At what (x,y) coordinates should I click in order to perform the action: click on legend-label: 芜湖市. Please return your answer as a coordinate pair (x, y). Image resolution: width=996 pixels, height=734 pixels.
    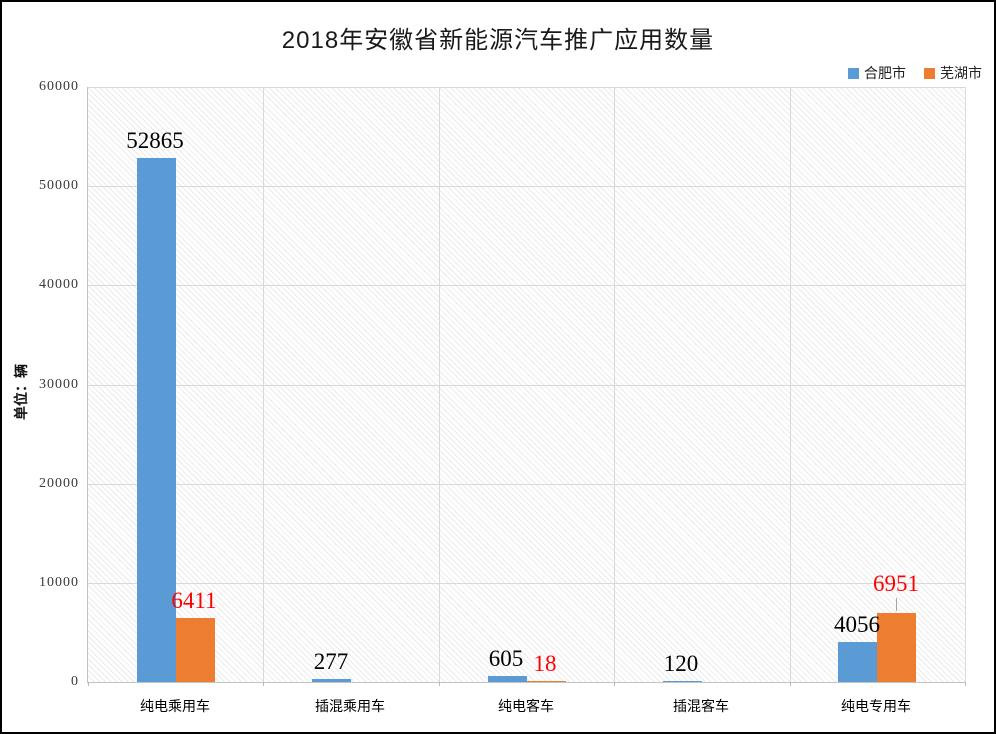
    Looking at the image, I should click on (961, 73).